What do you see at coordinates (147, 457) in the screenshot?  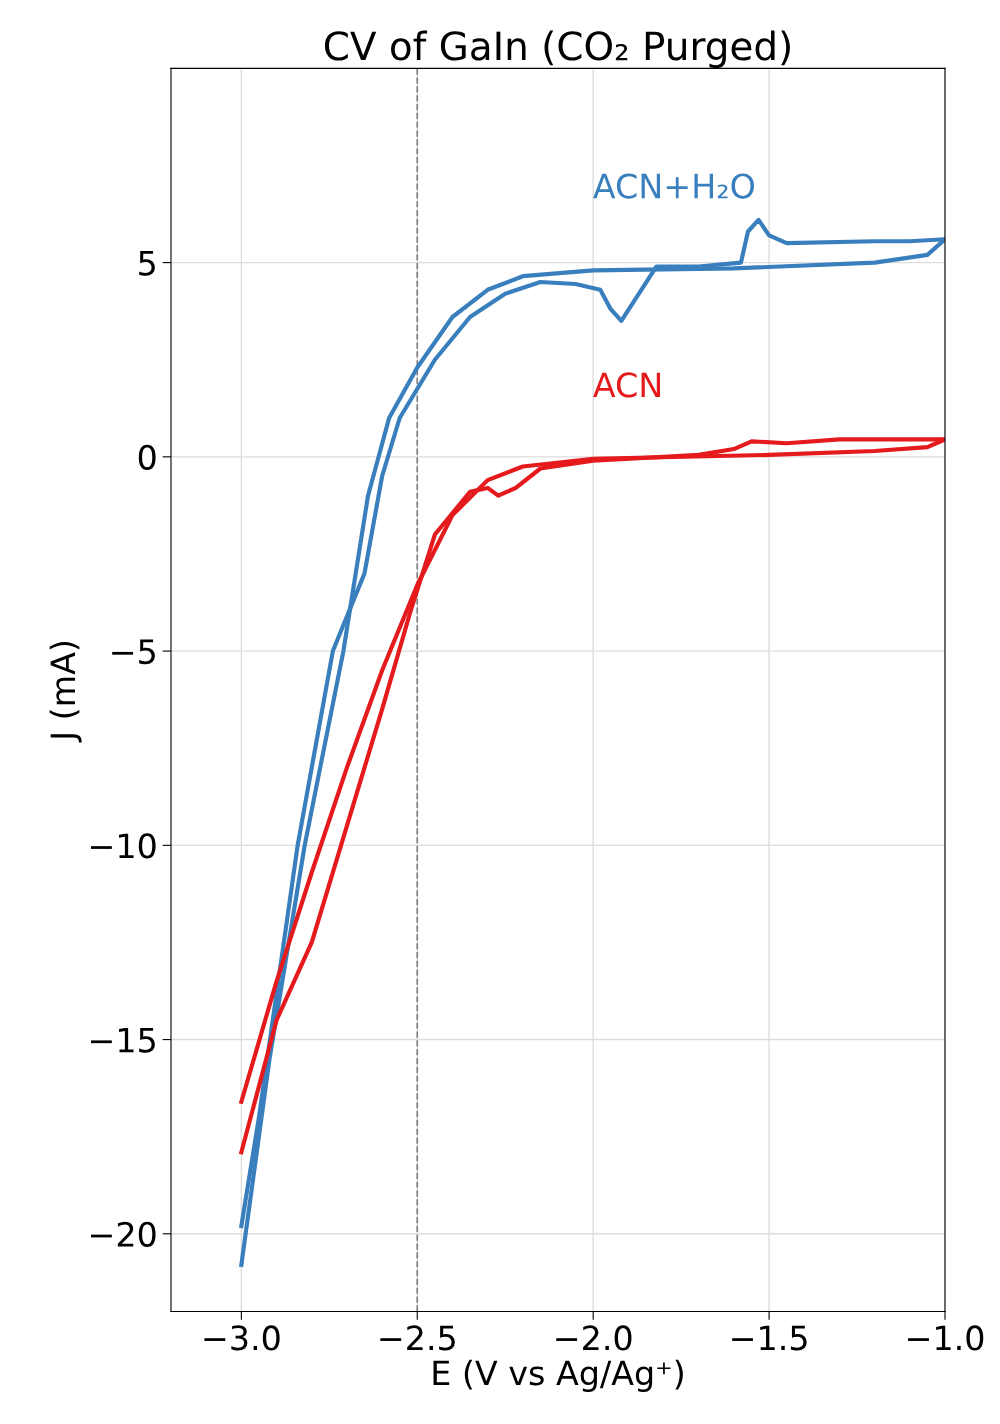 I see `y-tick-label: 0` at bounding box center [147, 457].